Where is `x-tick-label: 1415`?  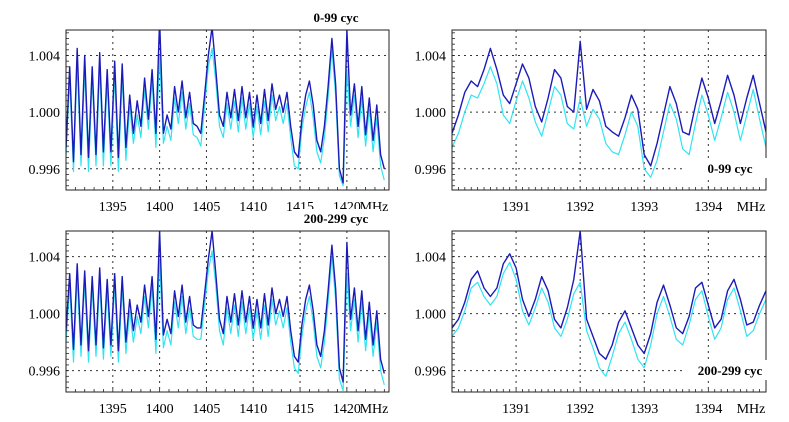
x-tick-label: 1415 is located at coordinates (300, 409).